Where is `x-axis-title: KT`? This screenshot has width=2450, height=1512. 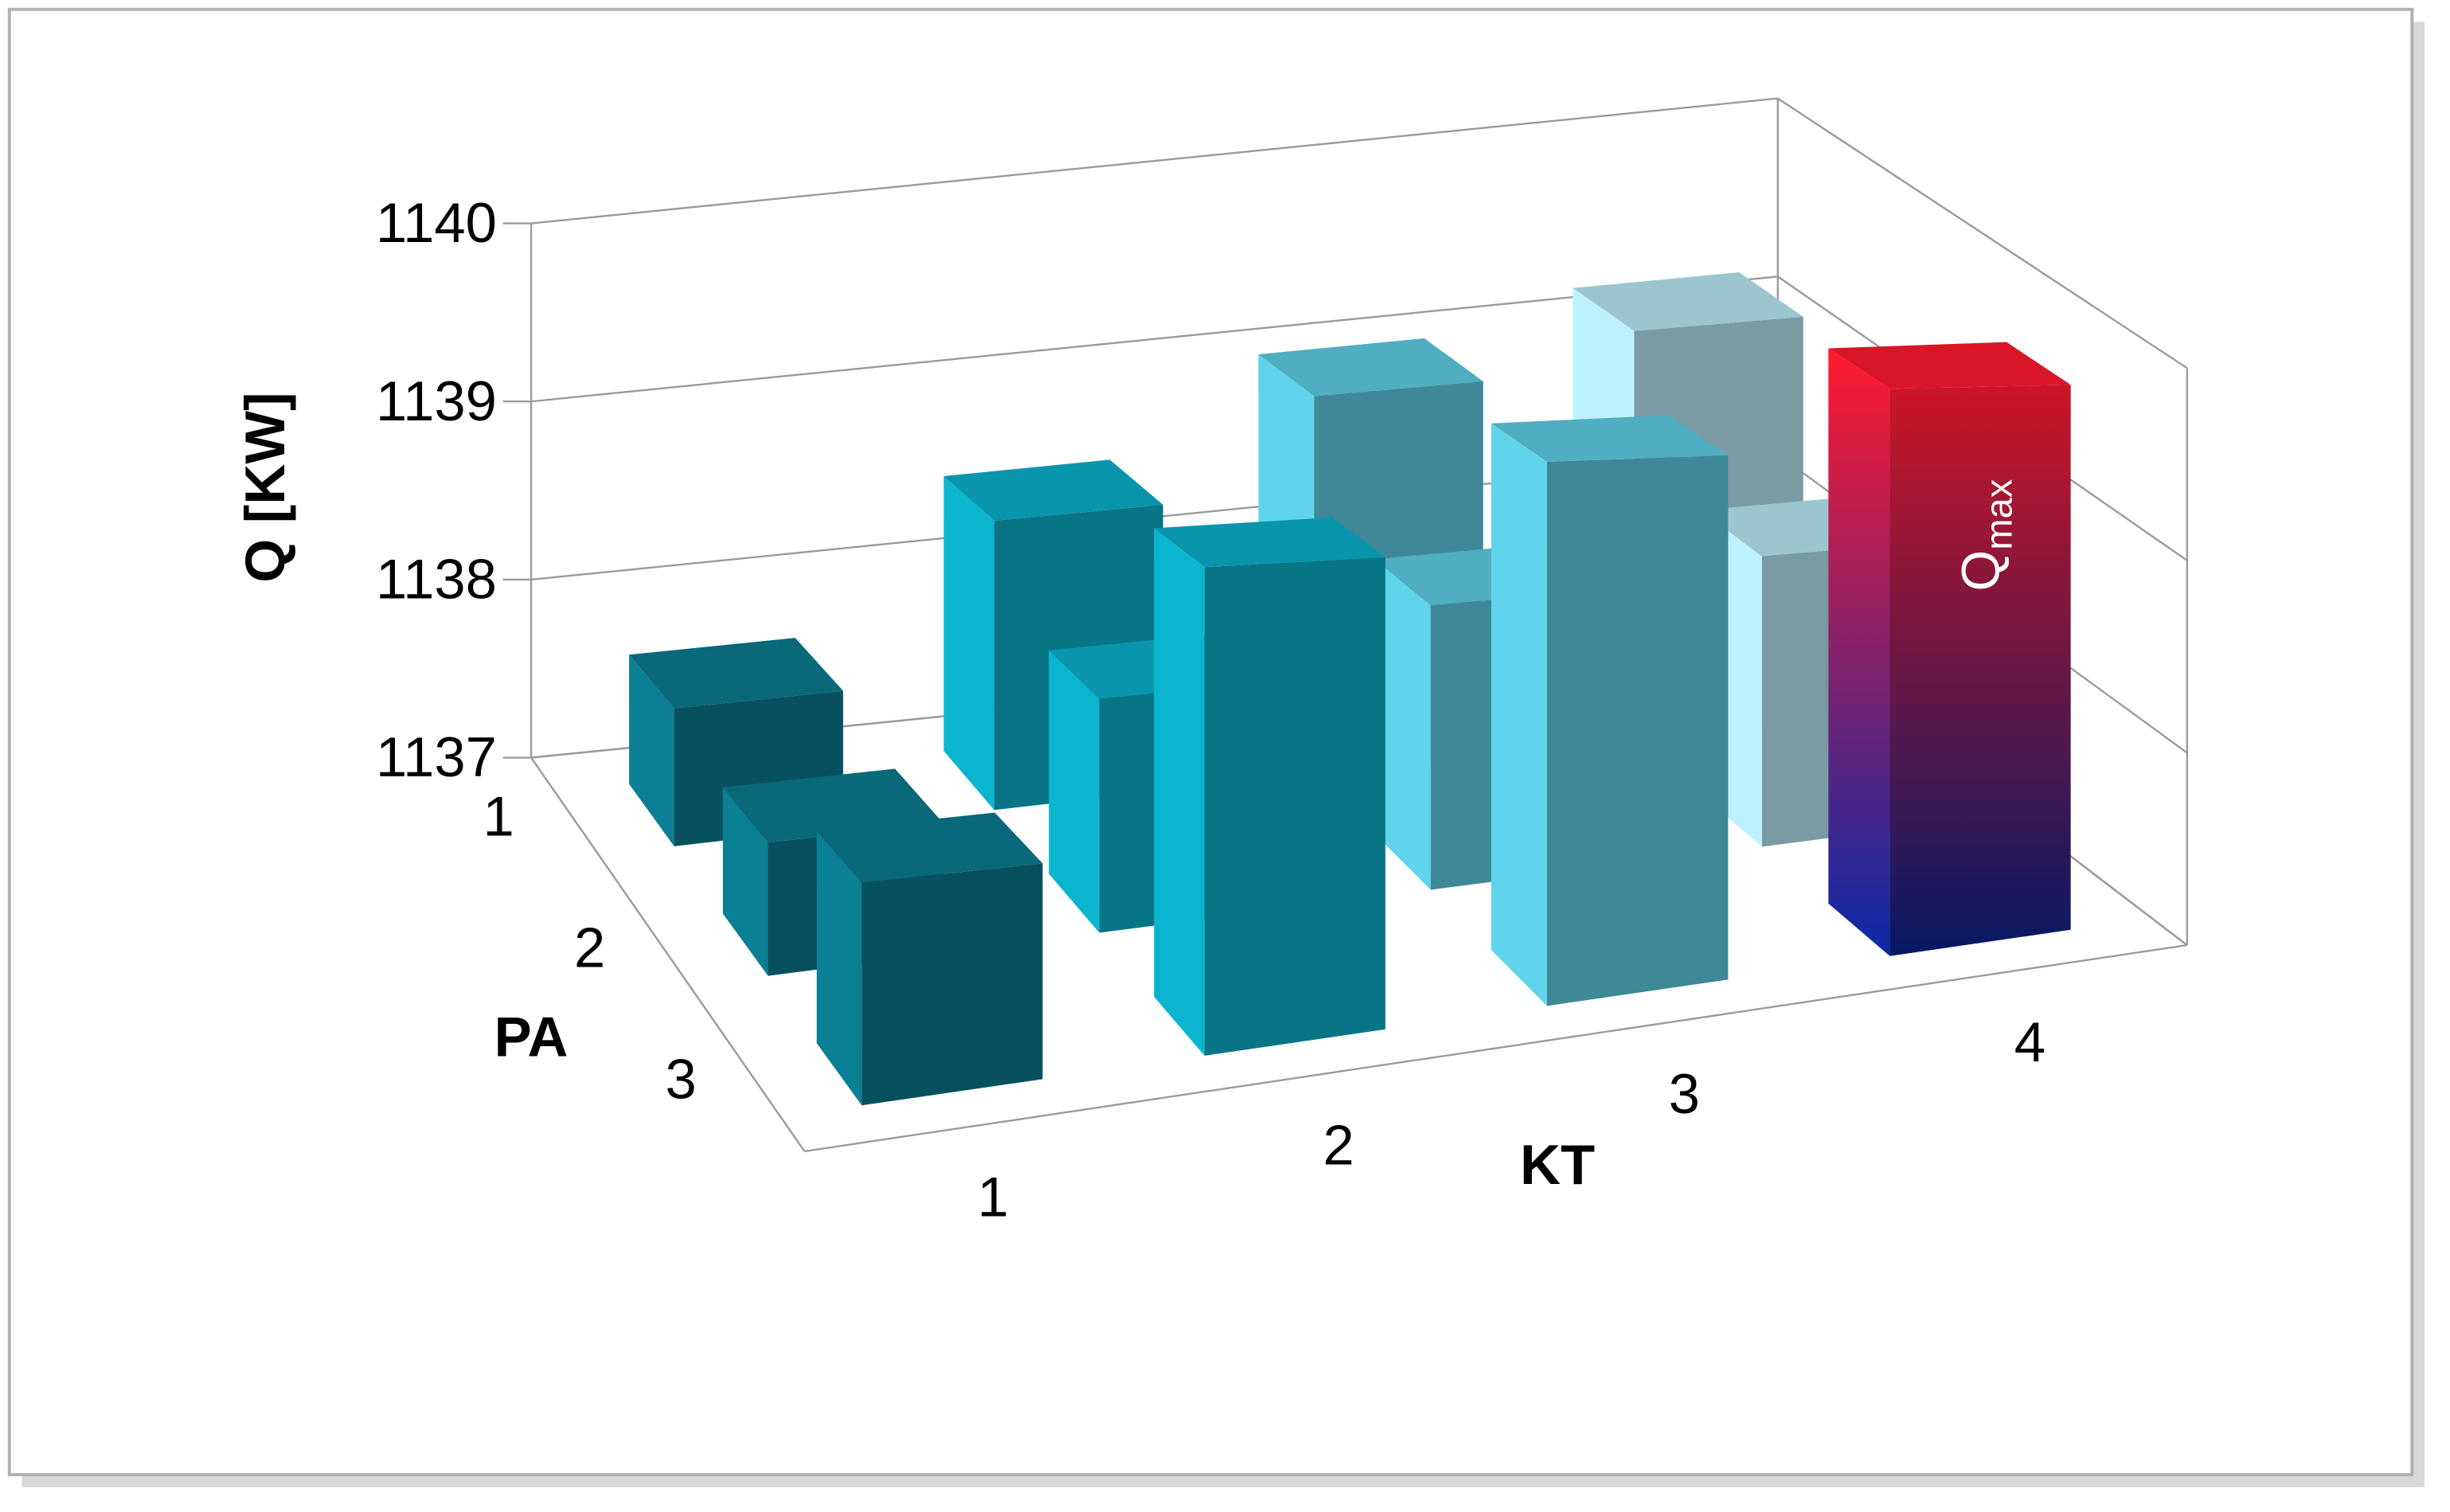 x-axis-title: KT is located at coordinates (1557, 1164).